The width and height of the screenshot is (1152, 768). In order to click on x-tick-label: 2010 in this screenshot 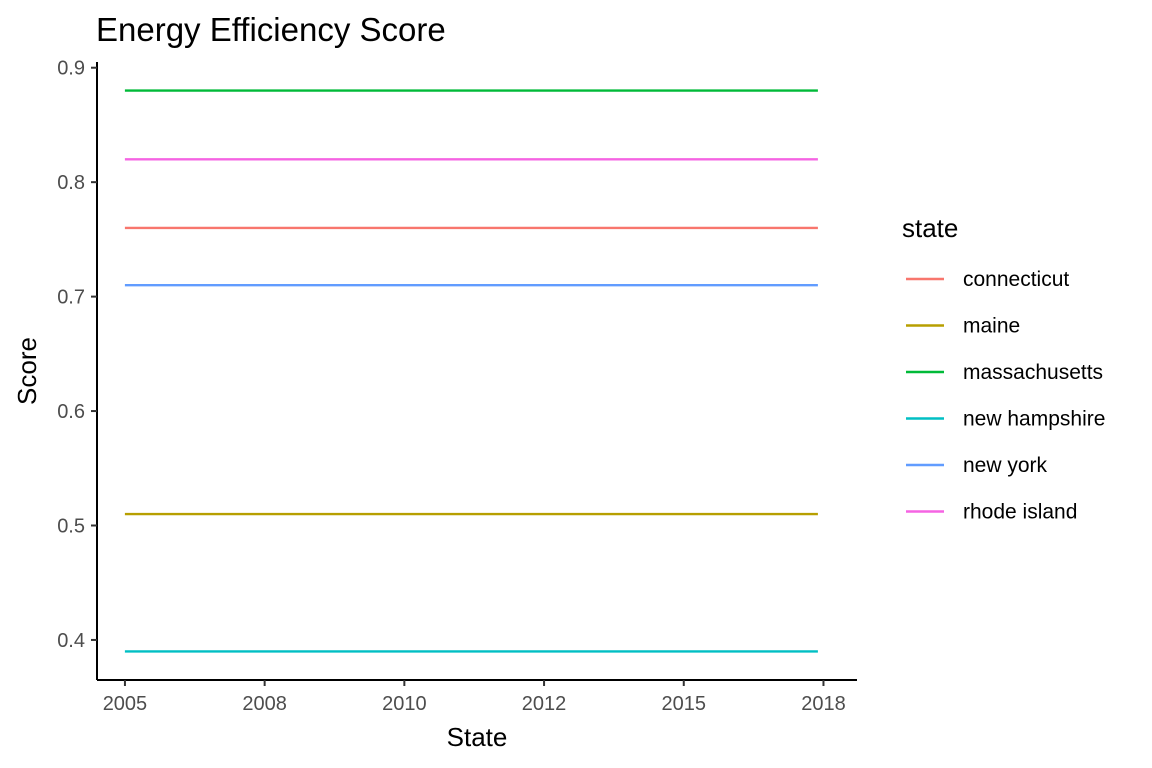, I will do `click(404, 704)`.